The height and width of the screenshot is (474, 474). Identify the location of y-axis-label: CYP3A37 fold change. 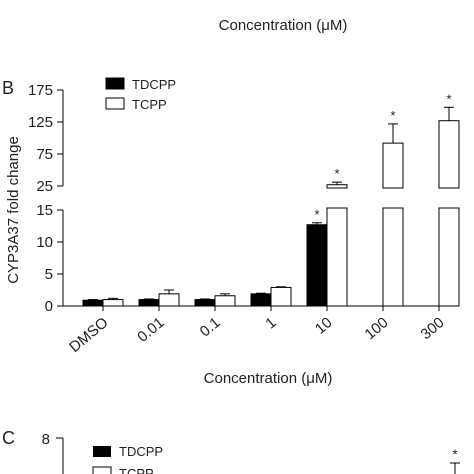
(13, 210).